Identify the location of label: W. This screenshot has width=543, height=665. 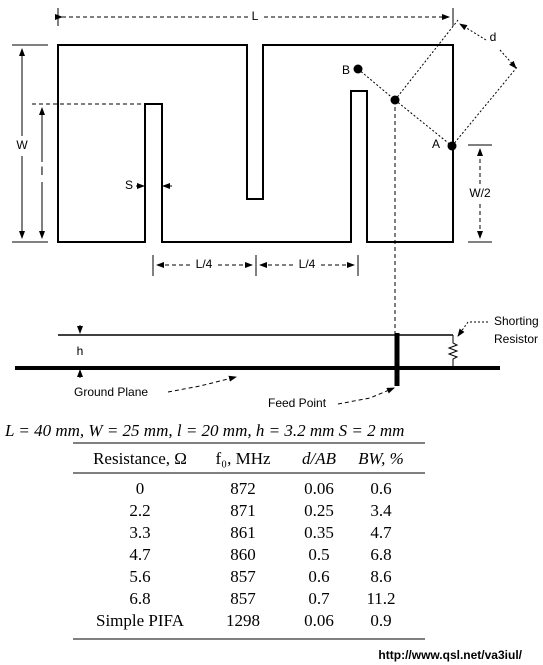
(22, 145).